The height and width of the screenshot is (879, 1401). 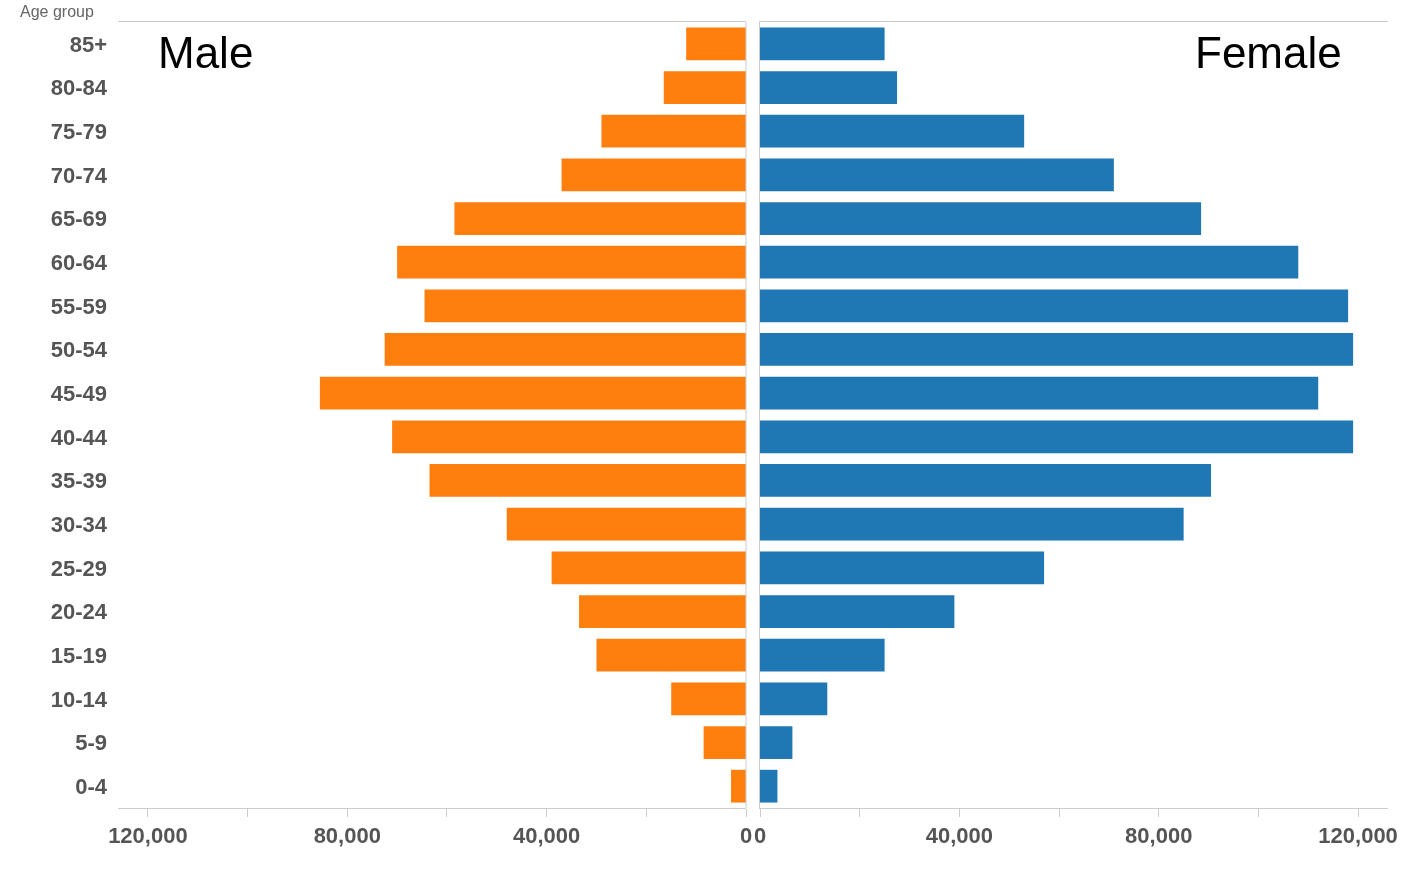 I want to click on y-tick-label: 0-4, so click(x=91, y=786).